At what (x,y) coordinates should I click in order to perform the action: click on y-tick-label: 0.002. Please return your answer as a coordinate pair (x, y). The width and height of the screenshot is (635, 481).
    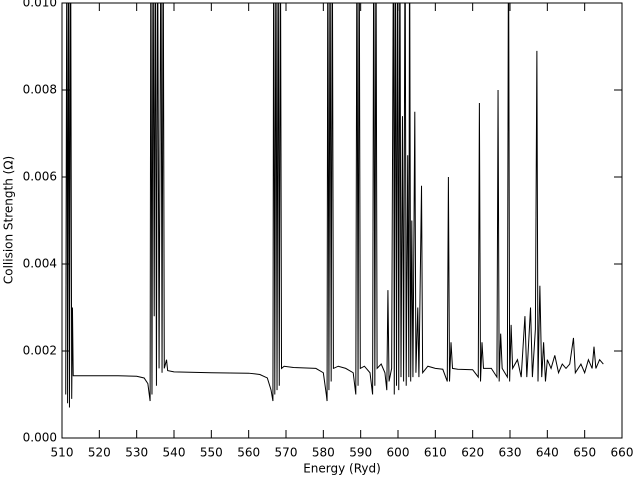
    Looking at the image, I should click on (40, 351).